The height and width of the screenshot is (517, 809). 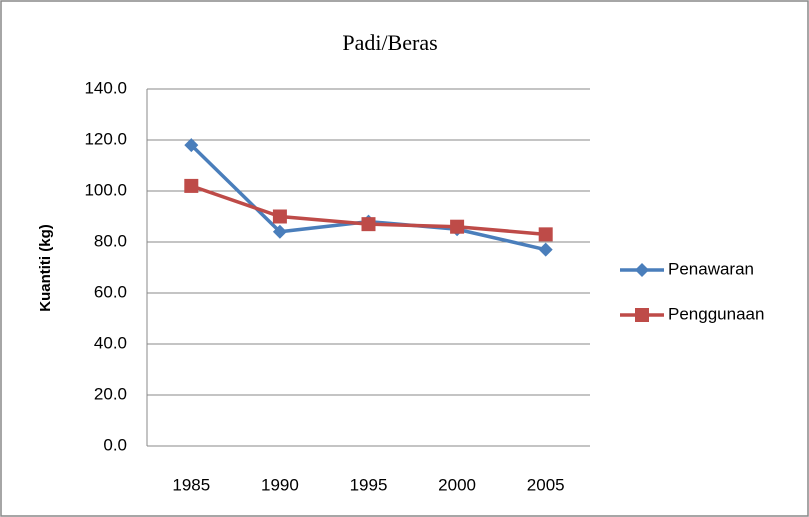 What do you see at coordinates (280, 484) in the screenshot?
I see `x-tick-label: 1990` at bounding box center [280, 484].